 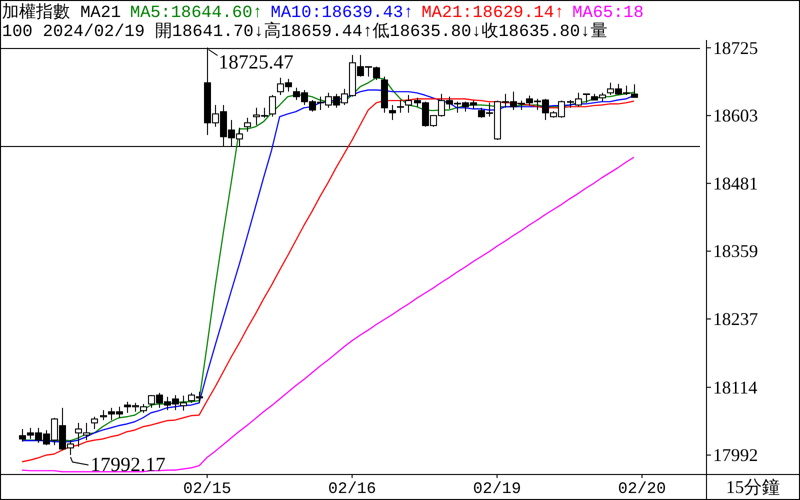 What do you see at coordinates (753, 487) in the screenshot?
I see `x-axis-title: 15分鐘` at bounding box center [753, 487].